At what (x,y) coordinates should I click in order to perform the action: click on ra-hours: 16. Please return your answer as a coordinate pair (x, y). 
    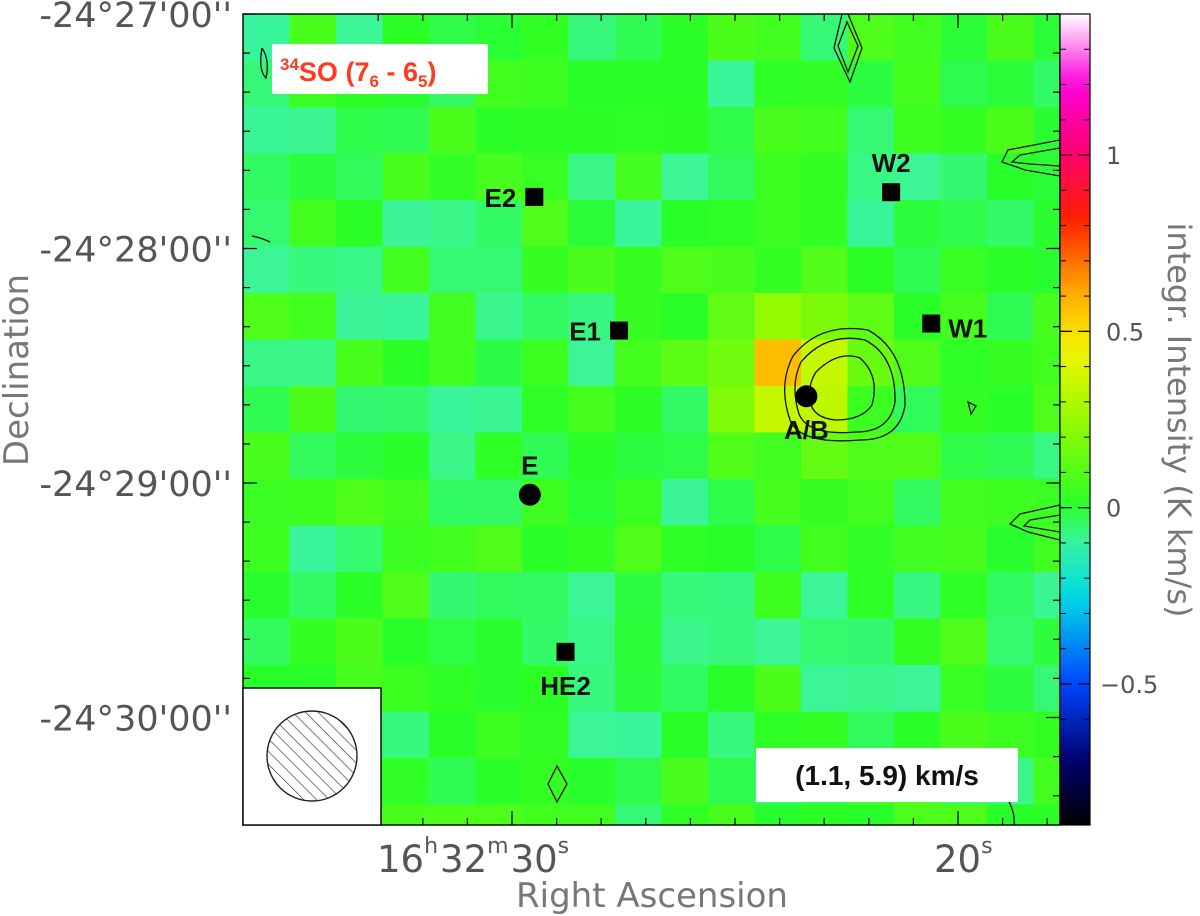
    Looking at the image, I should click on (400, 859).